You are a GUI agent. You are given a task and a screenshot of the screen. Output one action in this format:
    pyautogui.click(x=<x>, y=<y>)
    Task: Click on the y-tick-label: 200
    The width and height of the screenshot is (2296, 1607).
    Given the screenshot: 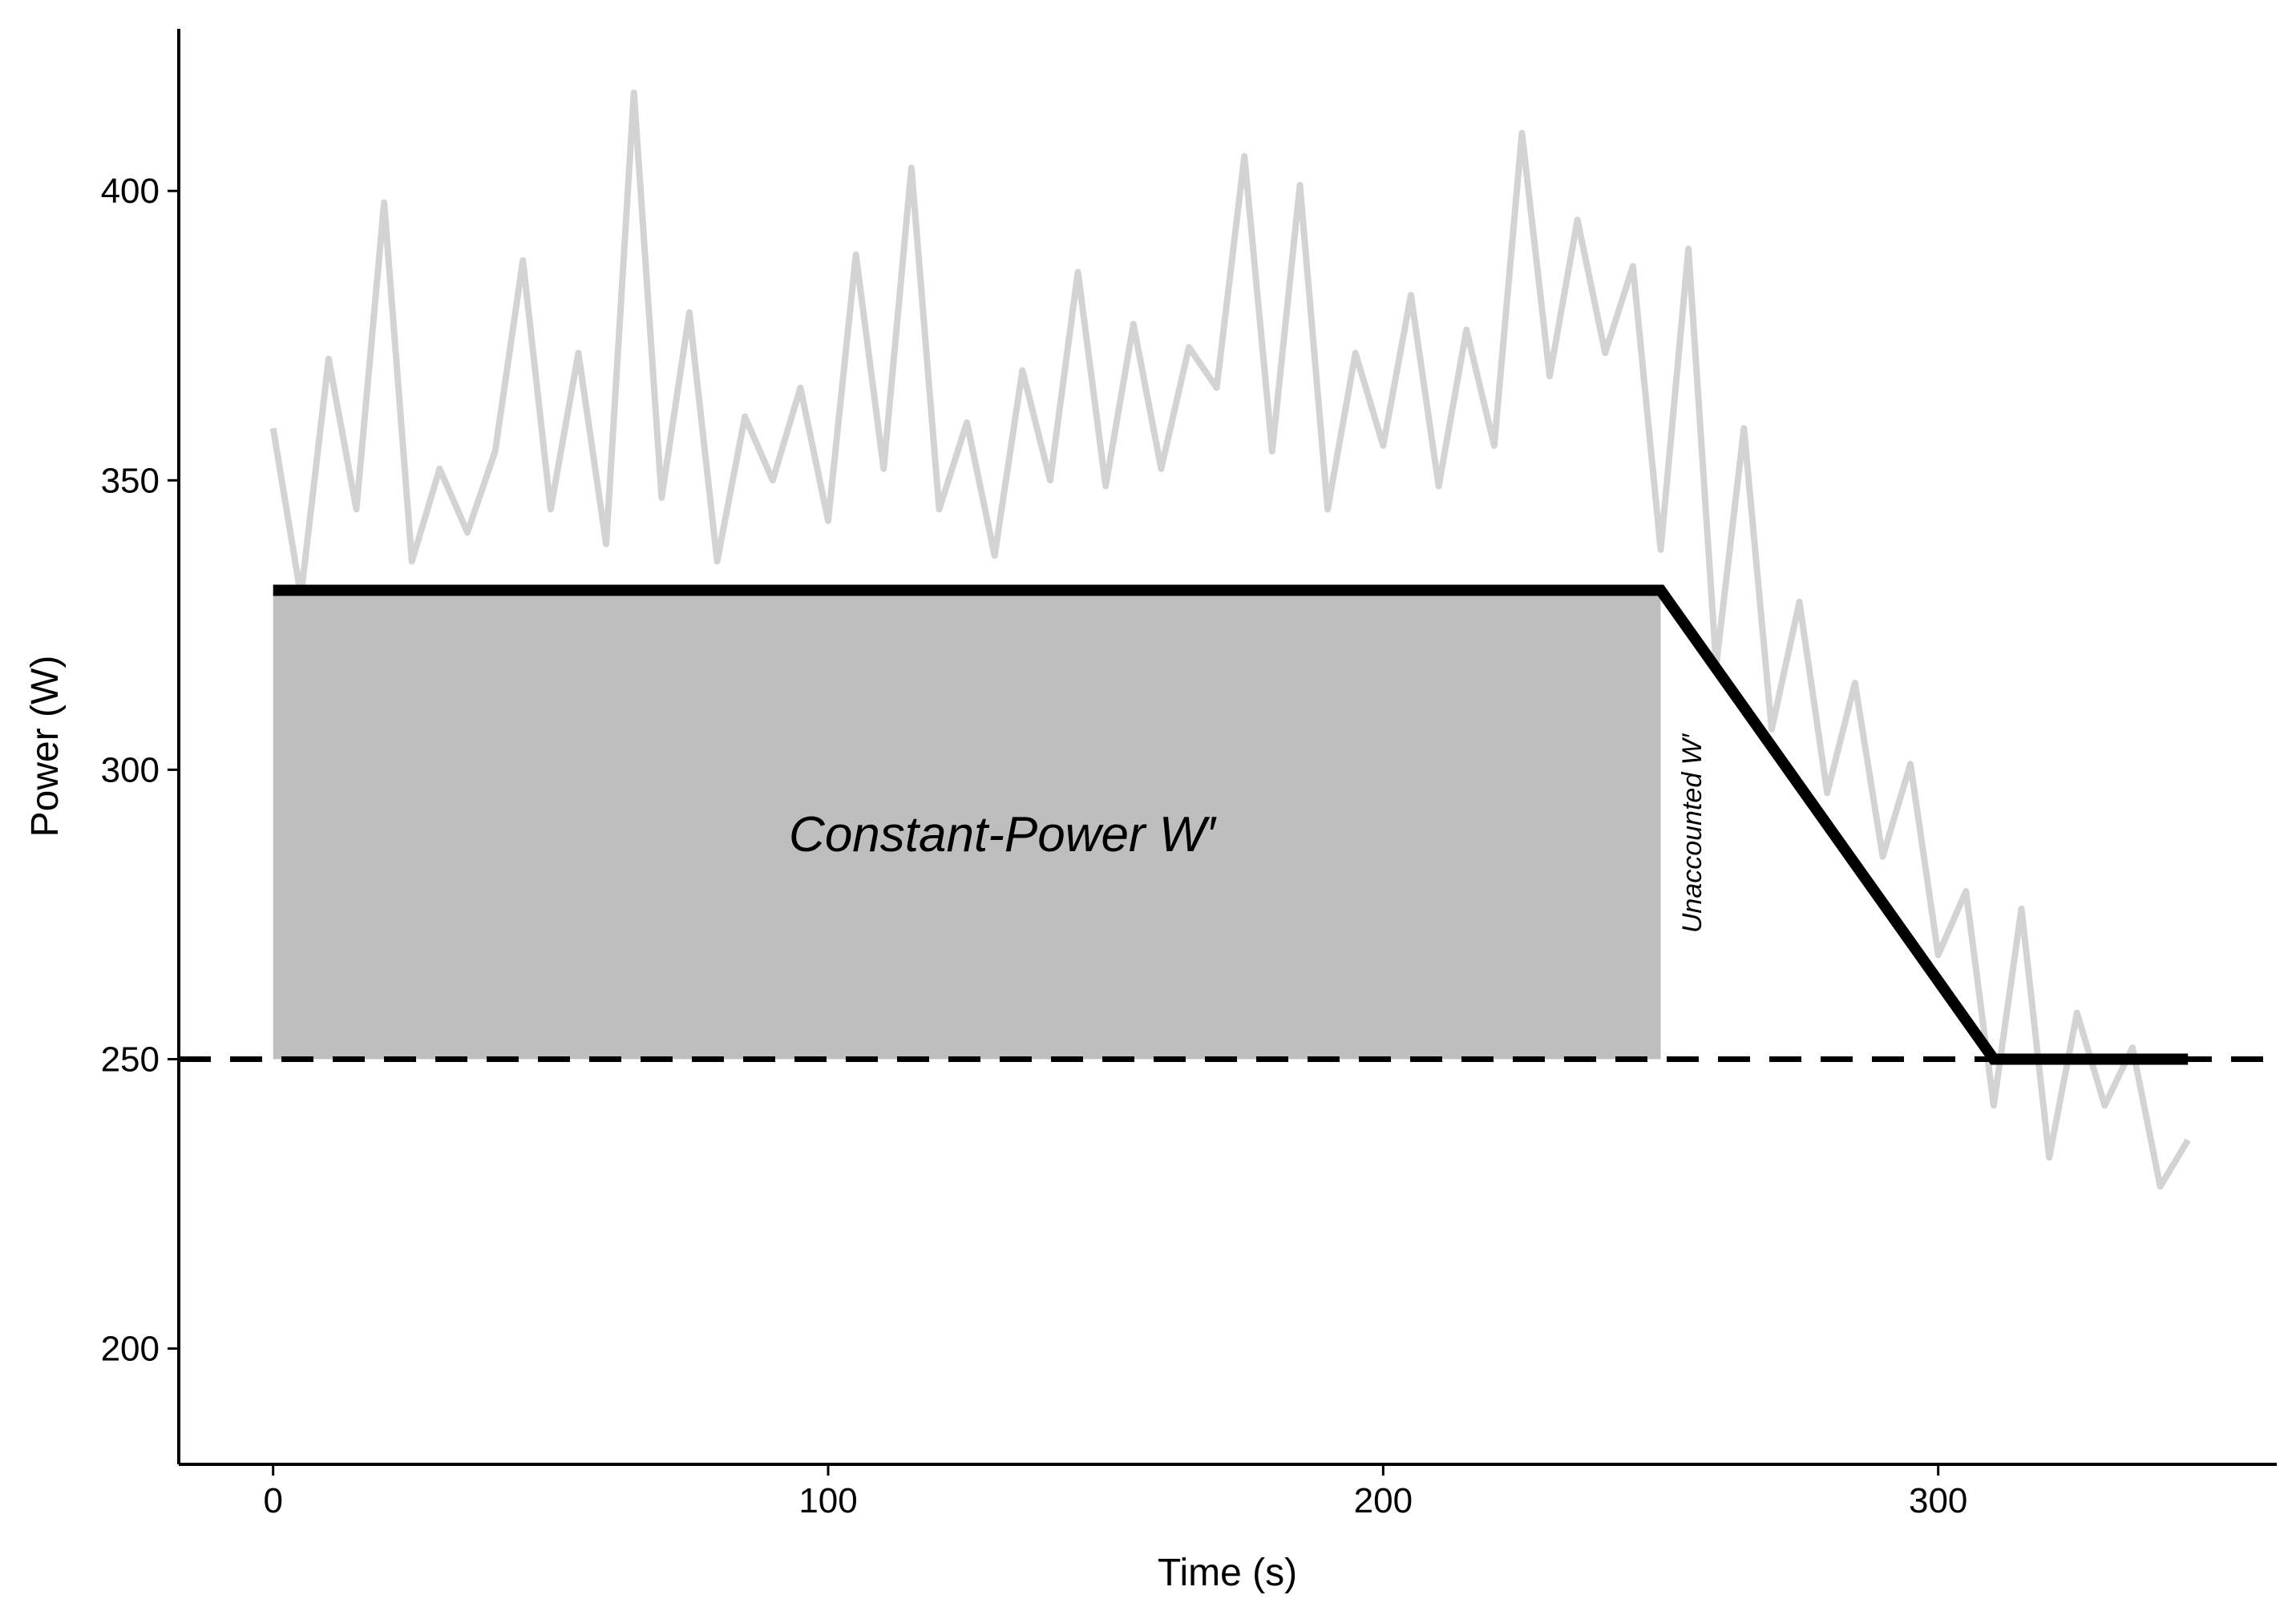 What is the action you would take?
    pyautogui.click(x=130, y=1349)
    